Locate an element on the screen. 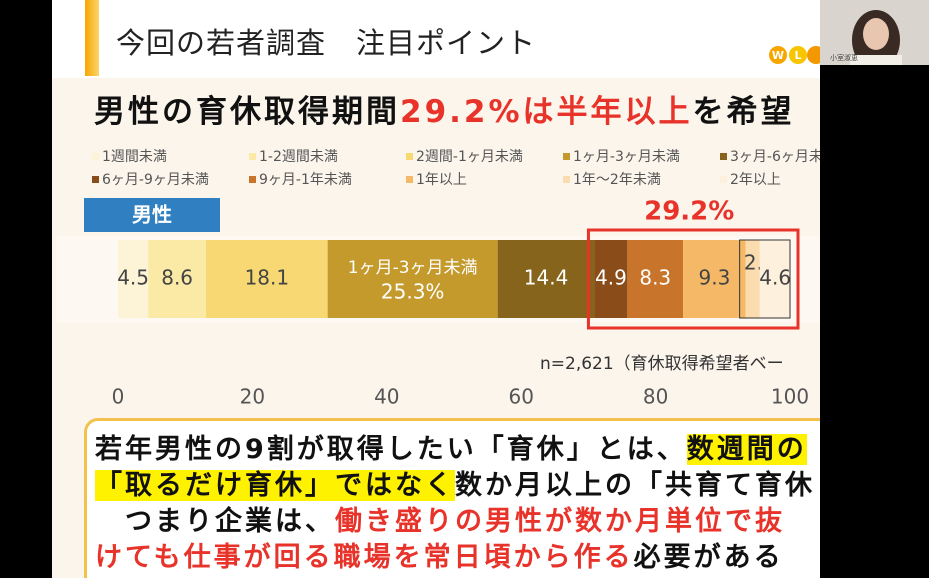 The height and width of the screenshot is (578, 929). data-label: 8.3 is located at coordinates (655, 278).